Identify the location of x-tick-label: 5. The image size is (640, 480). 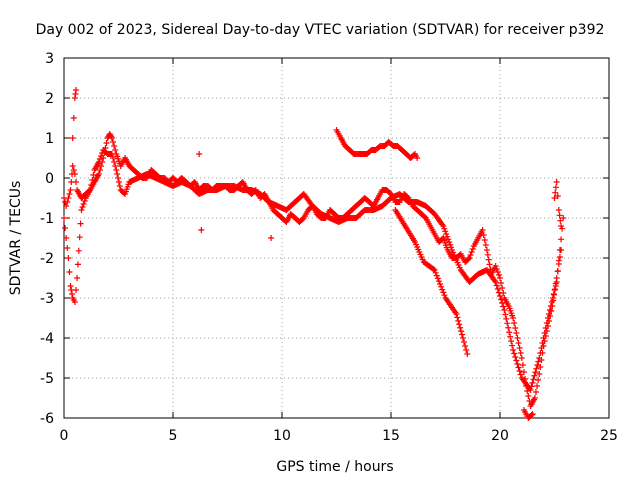
(173, 436).